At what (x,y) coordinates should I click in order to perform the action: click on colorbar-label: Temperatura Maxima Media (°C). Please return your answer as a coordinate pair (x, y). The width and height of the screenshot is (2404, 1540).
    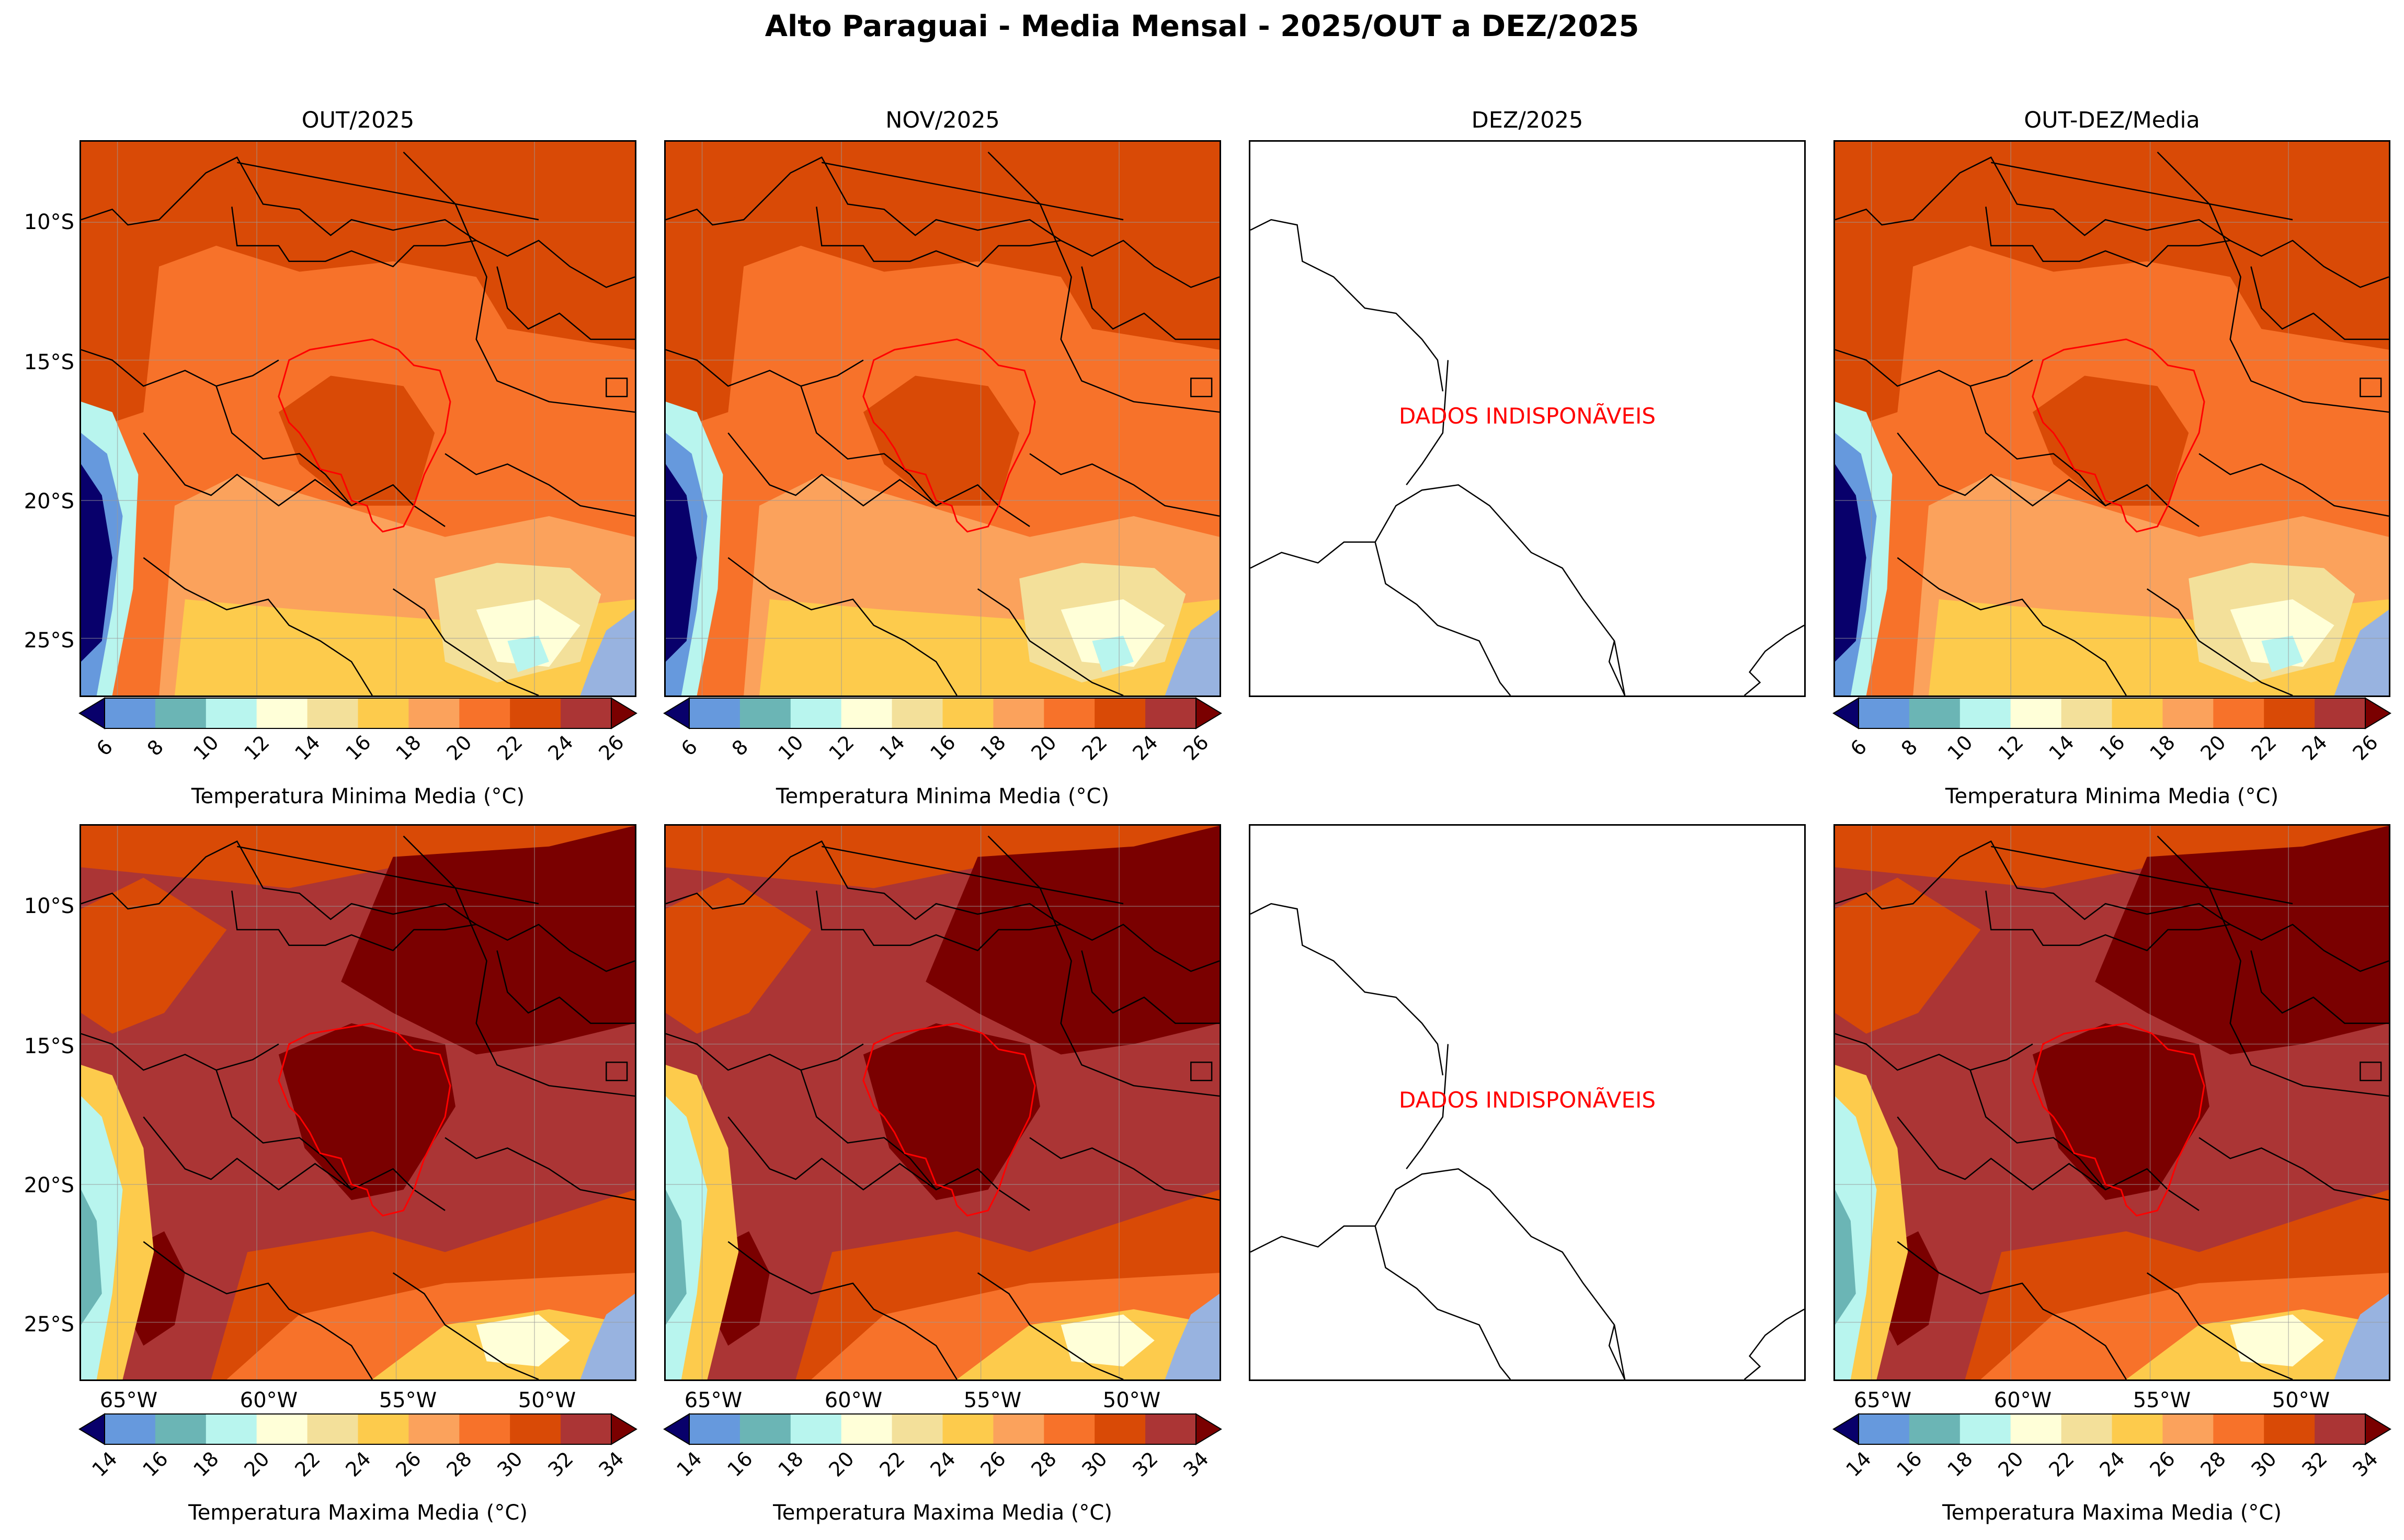
    Looking at the image, I should click on (943, 1513).